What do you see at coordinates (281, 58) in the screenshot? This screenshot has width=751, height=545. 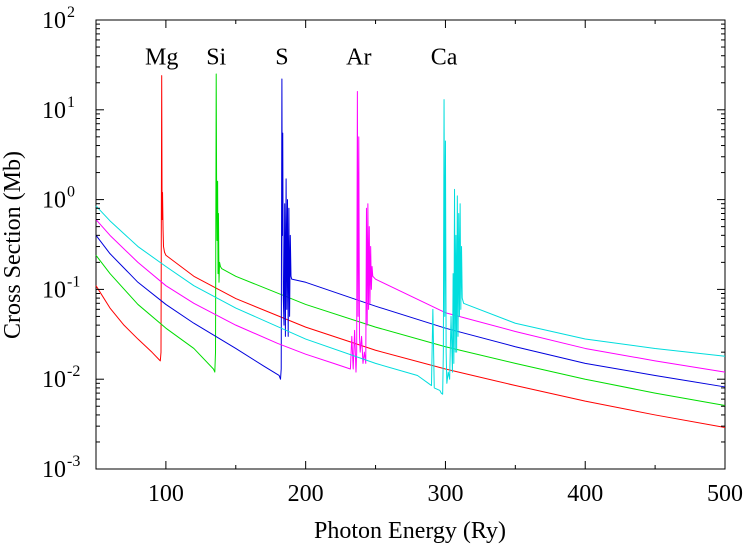 I see `annotation-s: S` at bounding box center [281, 58].